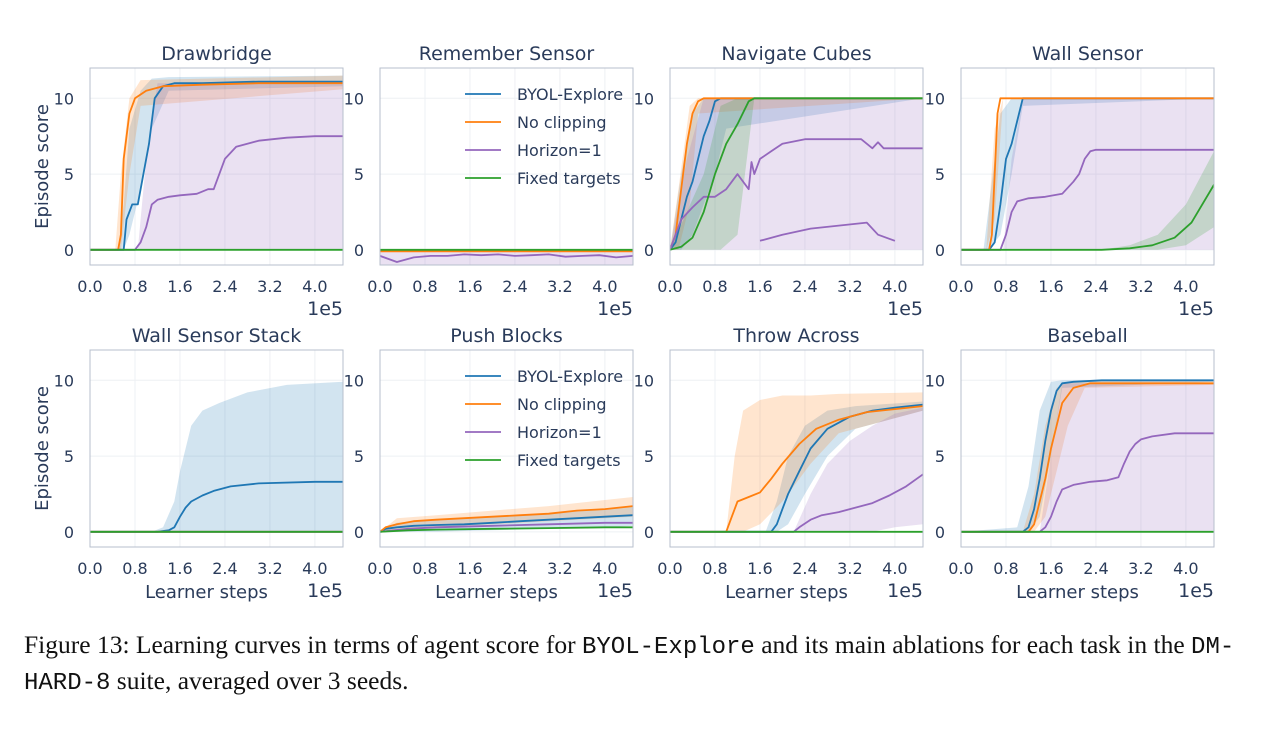 The width and height of the screenshot is (1268, 729). I want to click on chart-title: Remember Sensor, so click(507, 54).